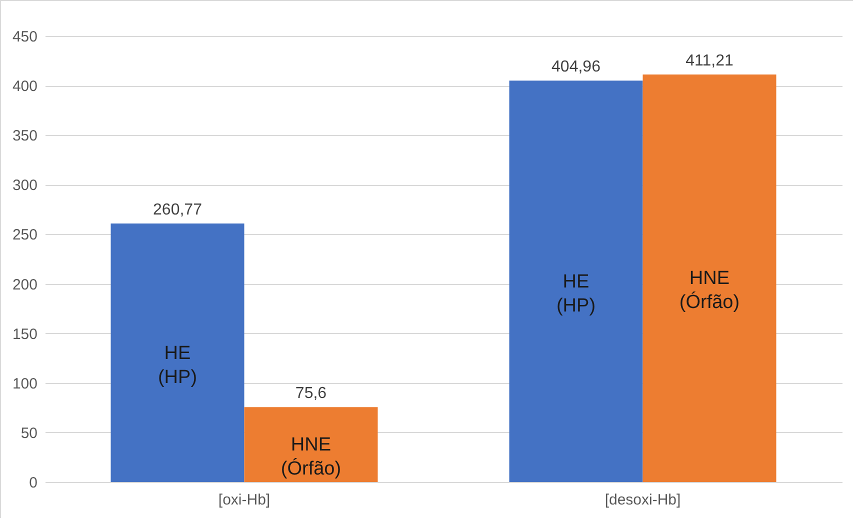 Image resolution: width=855 pixels, height=520 pixels. Describe the element at coordinates (311, 393) in the screenshot. I see `data-label: 75,6` at that location.